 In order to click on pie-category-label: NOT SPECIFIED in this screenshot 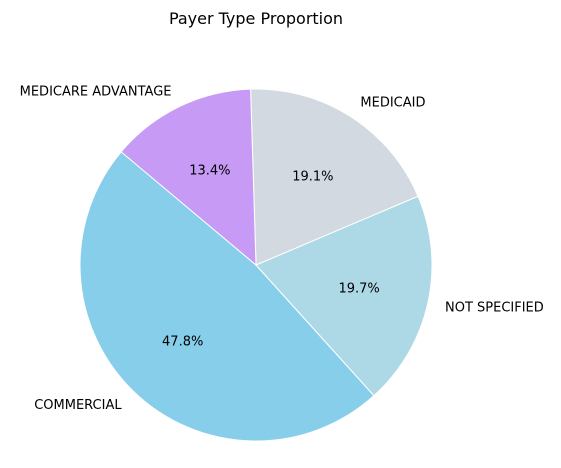, I will do `click(494, 307)`.